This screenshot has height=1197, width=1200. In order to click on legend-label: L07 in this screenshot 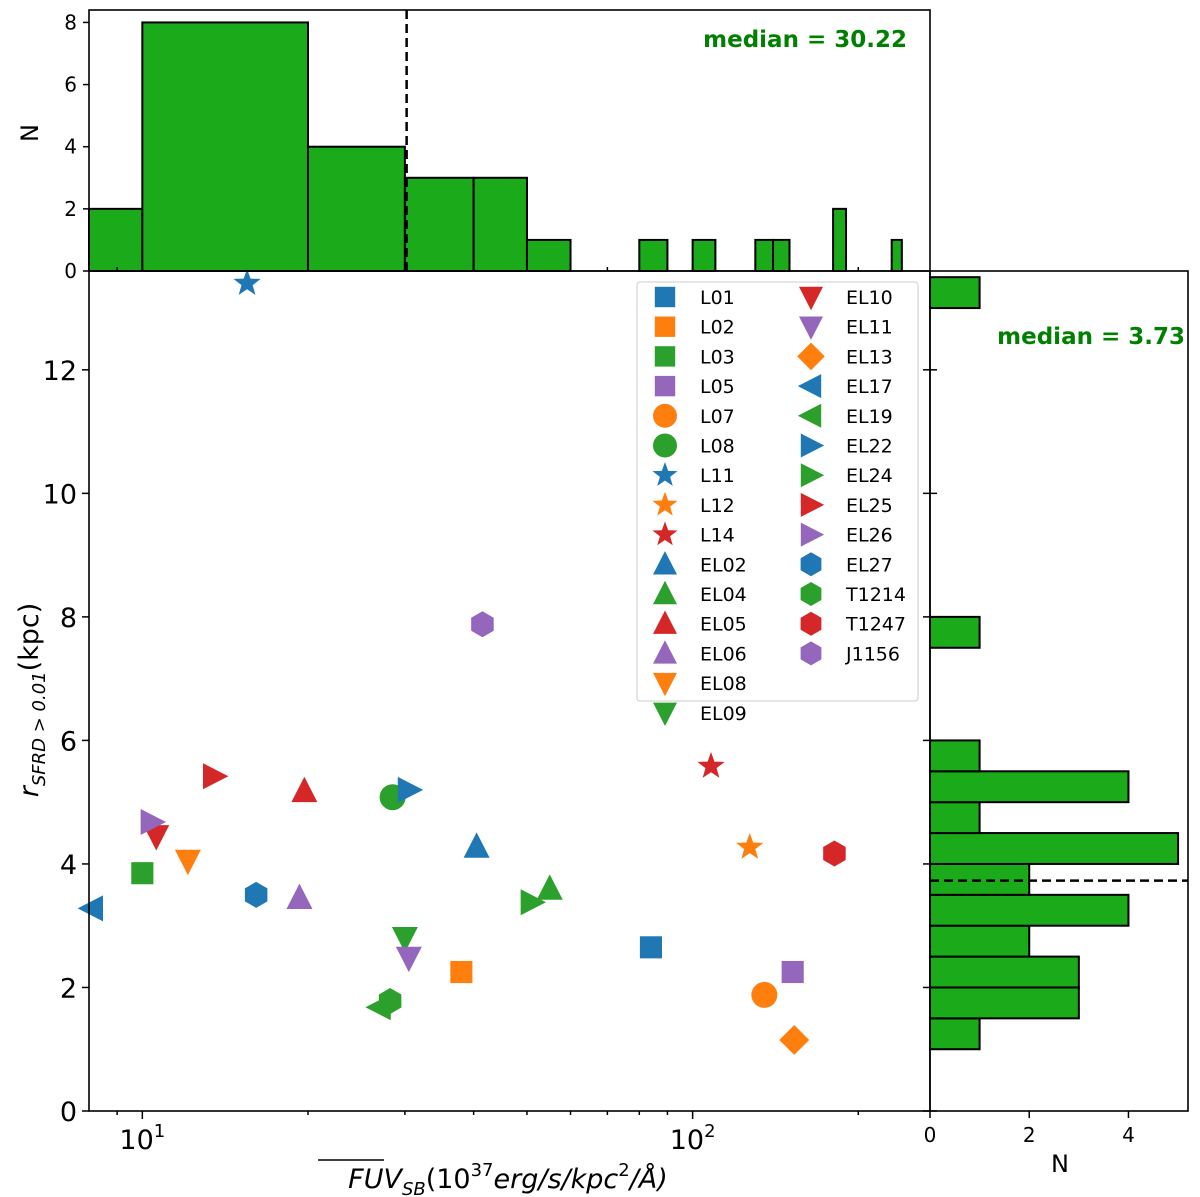, I will do `click(717, 417)`.